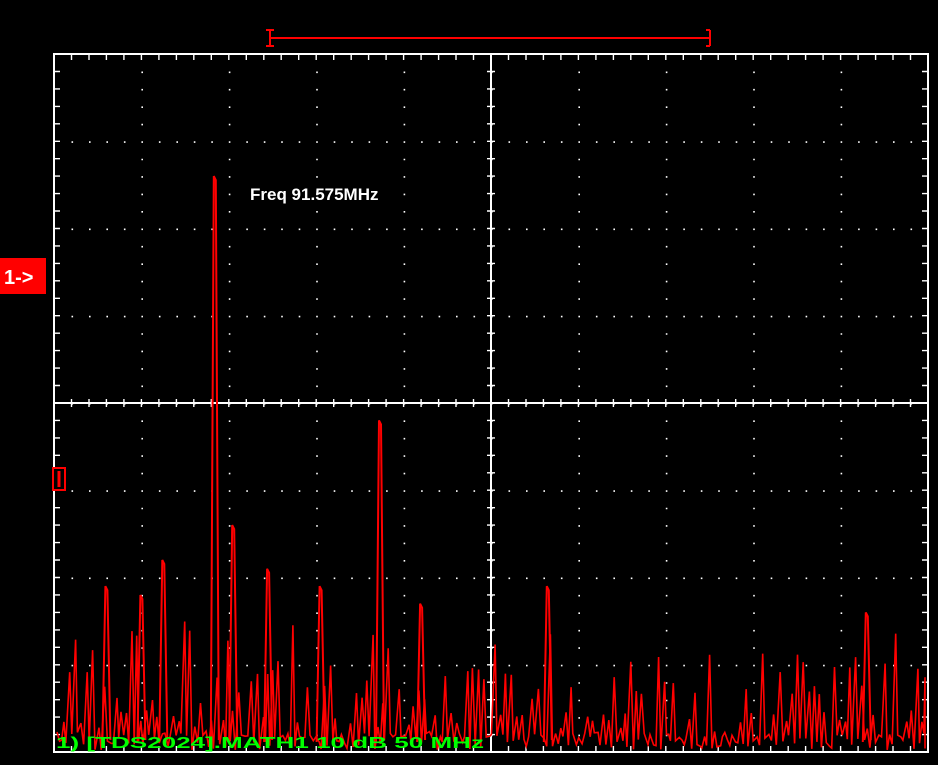  I want to click on channel-marker-label: 1->, so click(18, 278).